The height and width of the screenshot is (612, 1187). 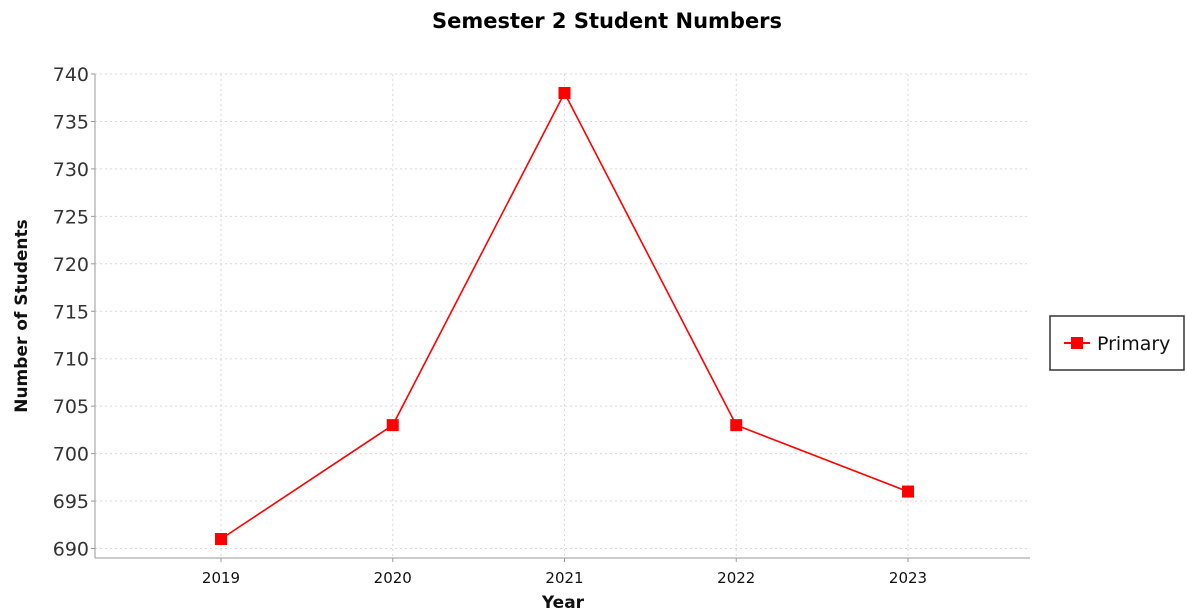 I want to click on y-tick-label: 700, so click(x=71, y=455).